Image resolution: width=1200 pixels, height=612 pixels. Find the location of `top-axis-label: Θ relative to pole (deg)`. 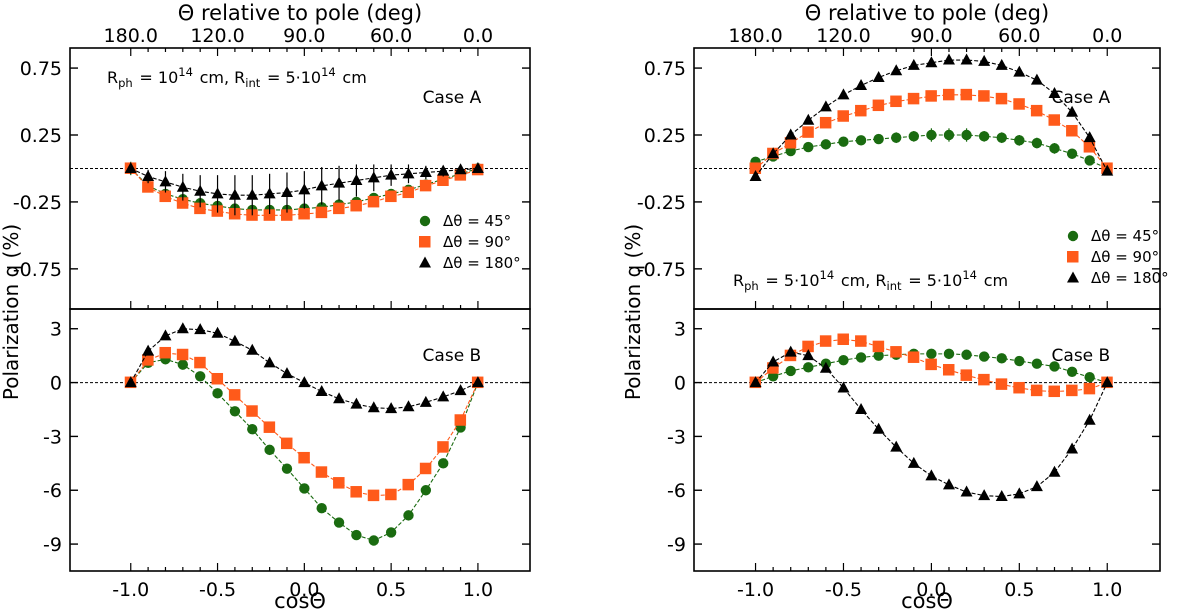

top-axis-label: Θ relative to pole (deg) is located at coordinates (927, 13).